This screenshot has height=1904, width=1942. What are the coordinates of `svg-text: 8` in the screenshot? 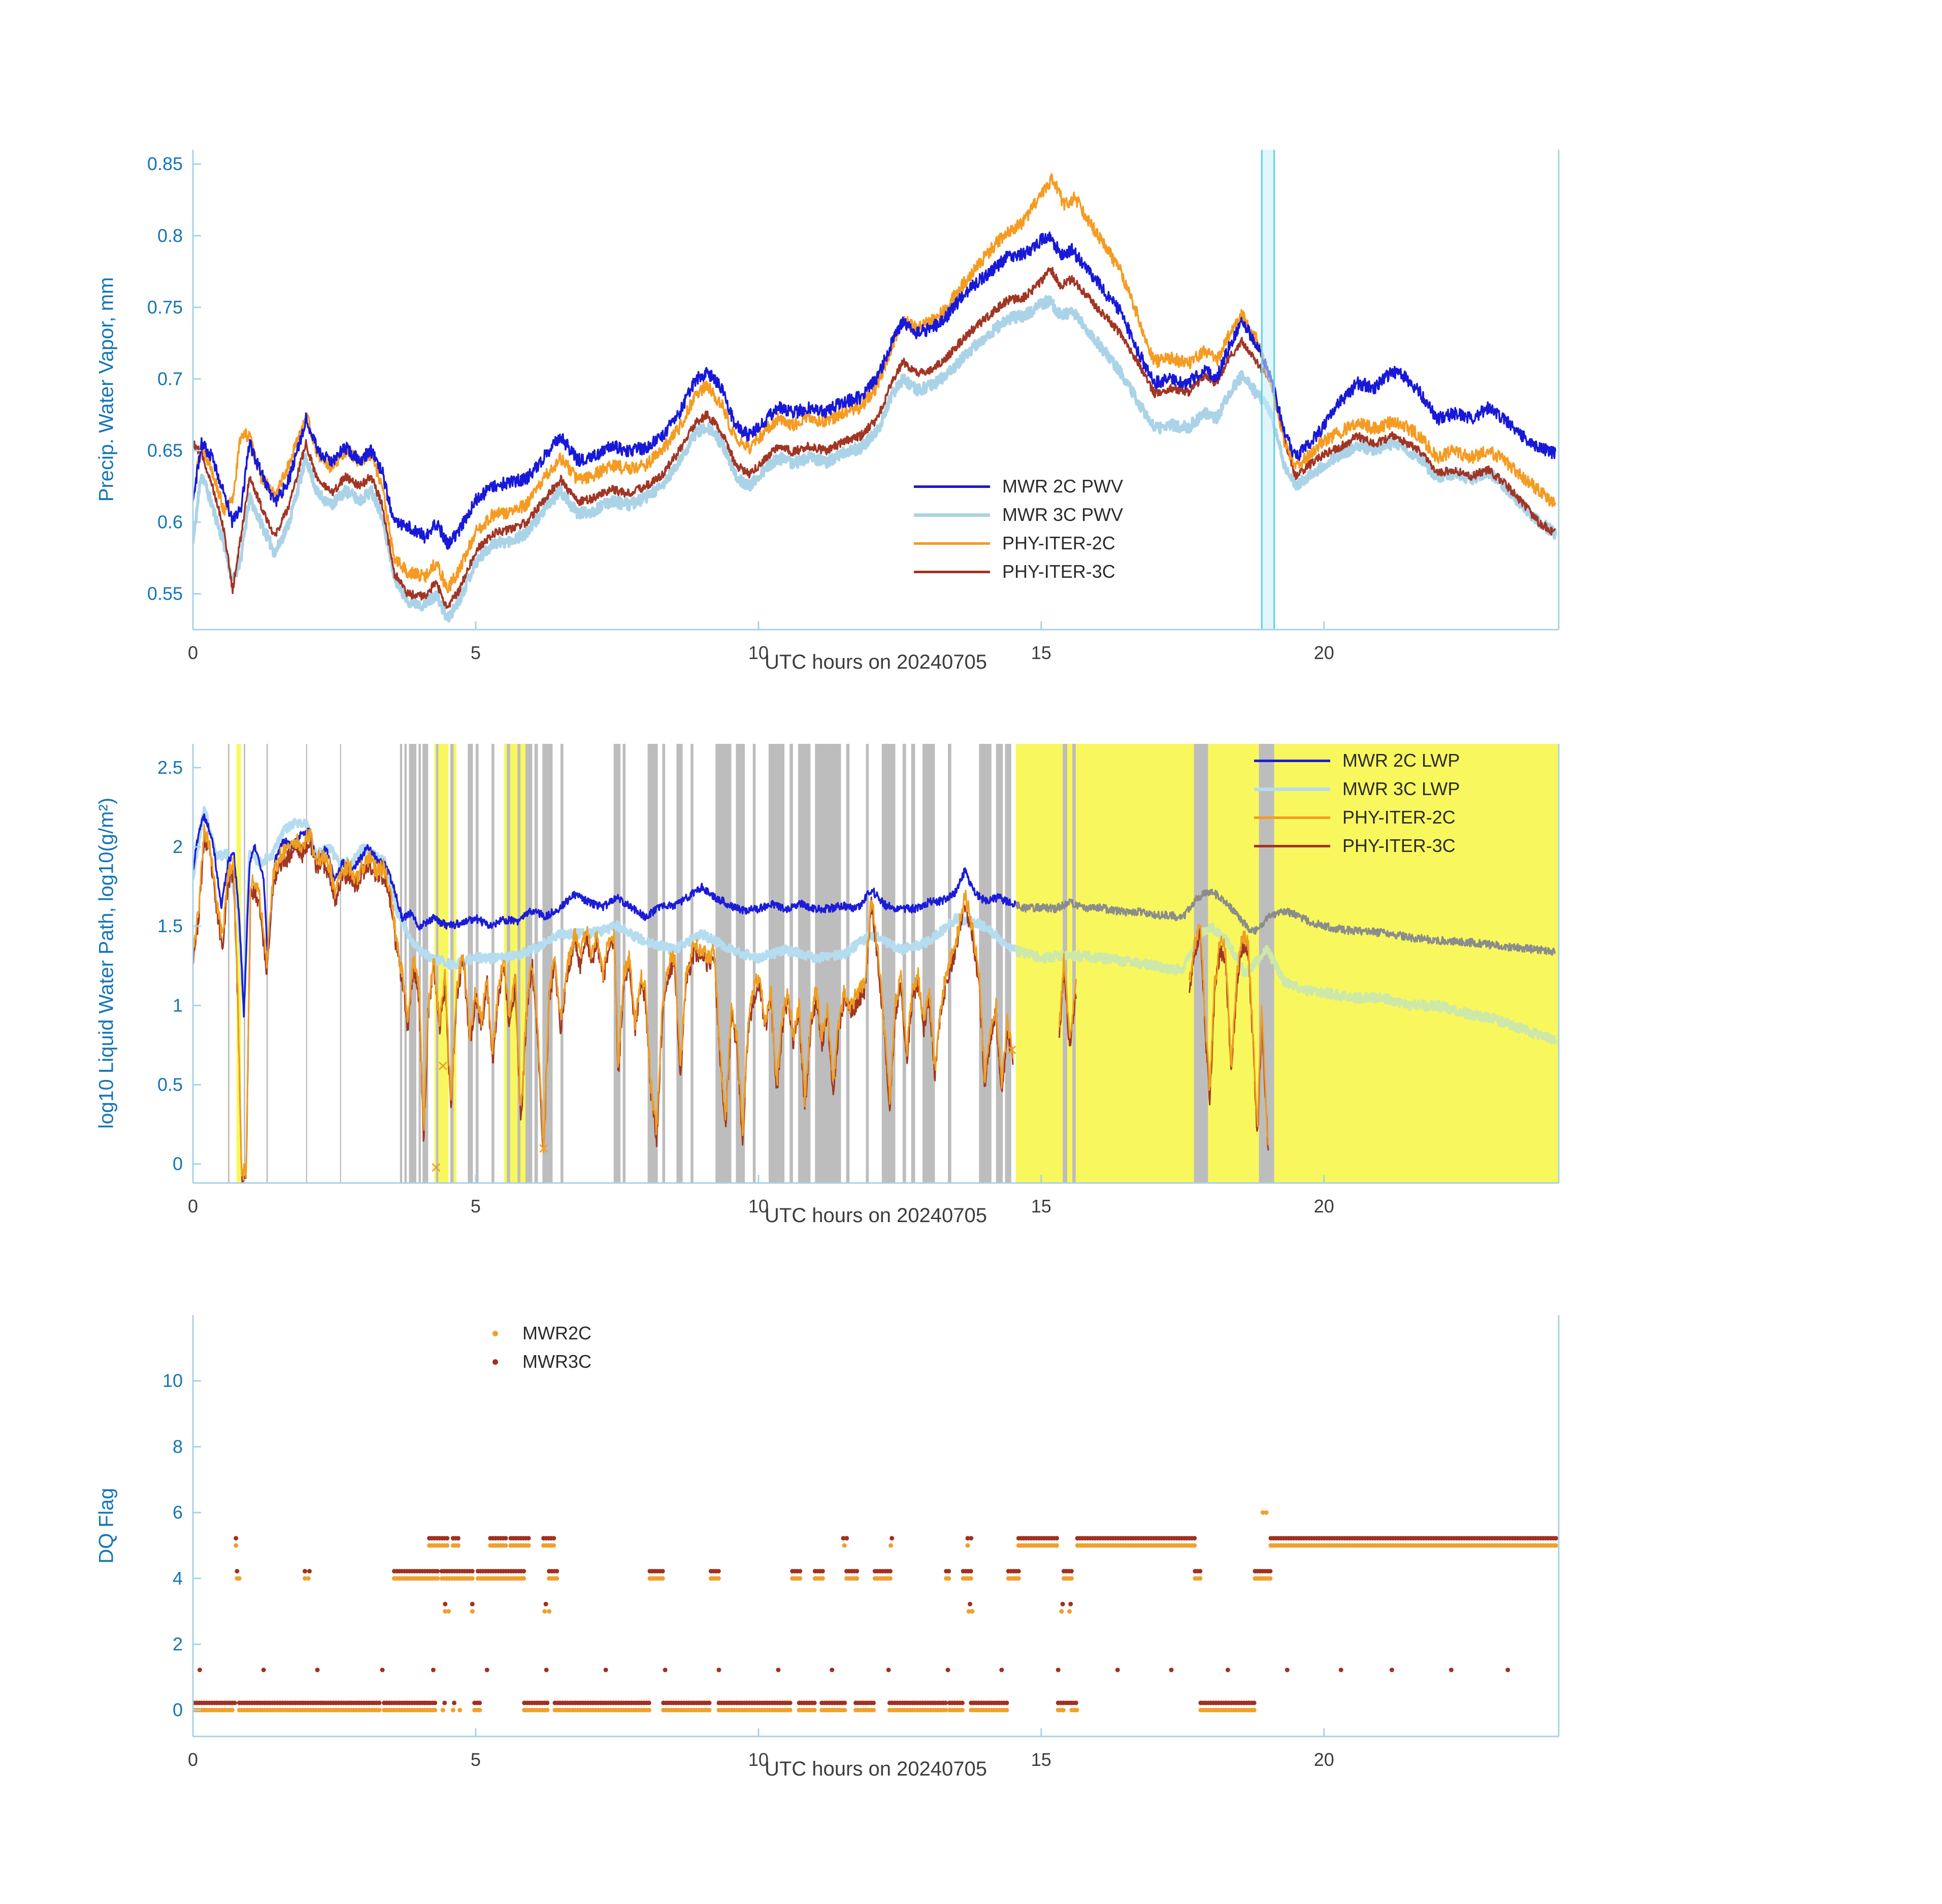 It's located at (178, 1447).